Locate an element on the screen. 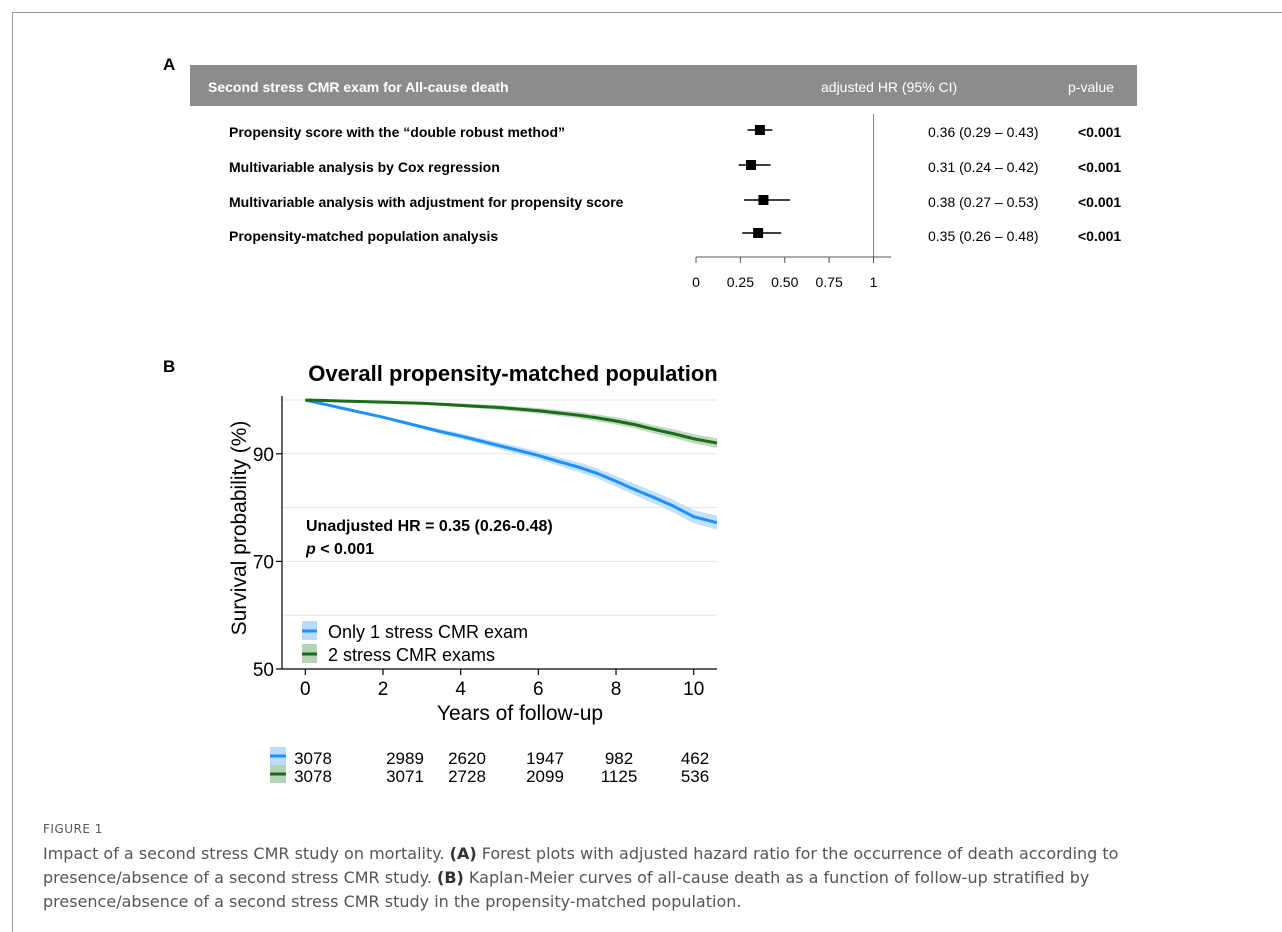  km-annotation-p-value: < 0.001 is located at coordinates (345, 549).